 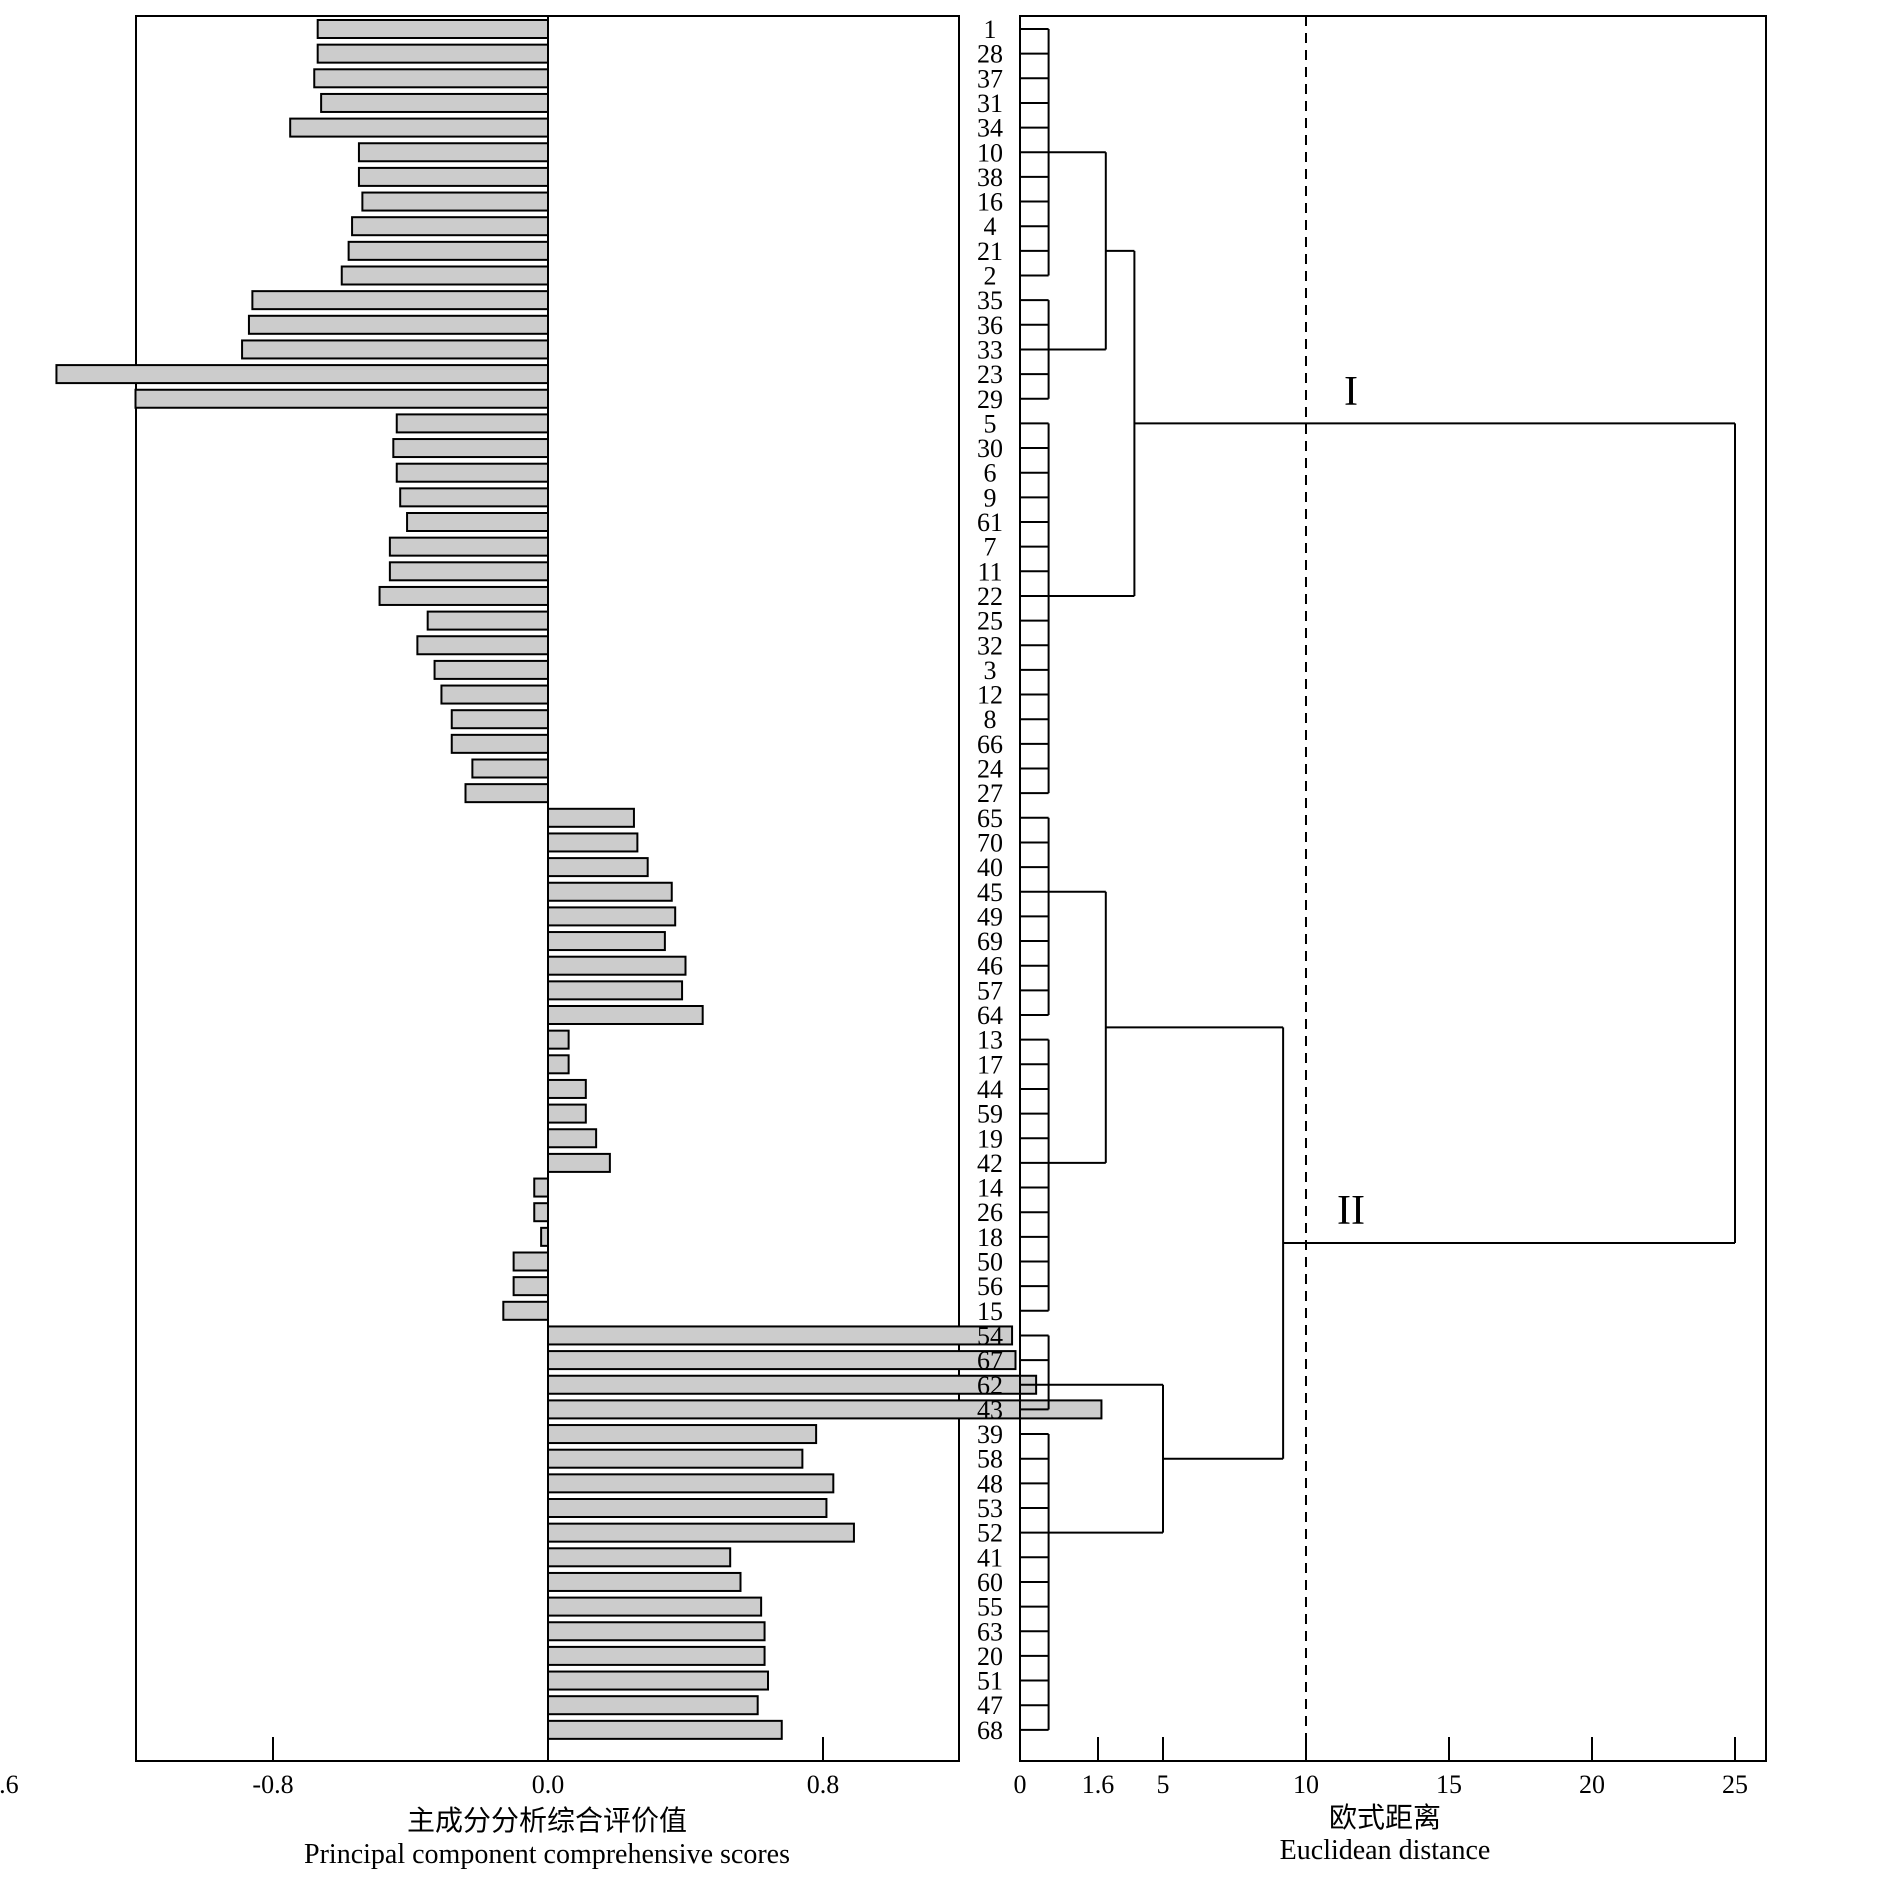 I want to click on leaf-label-55: 55, so click(x=990, y=1607).